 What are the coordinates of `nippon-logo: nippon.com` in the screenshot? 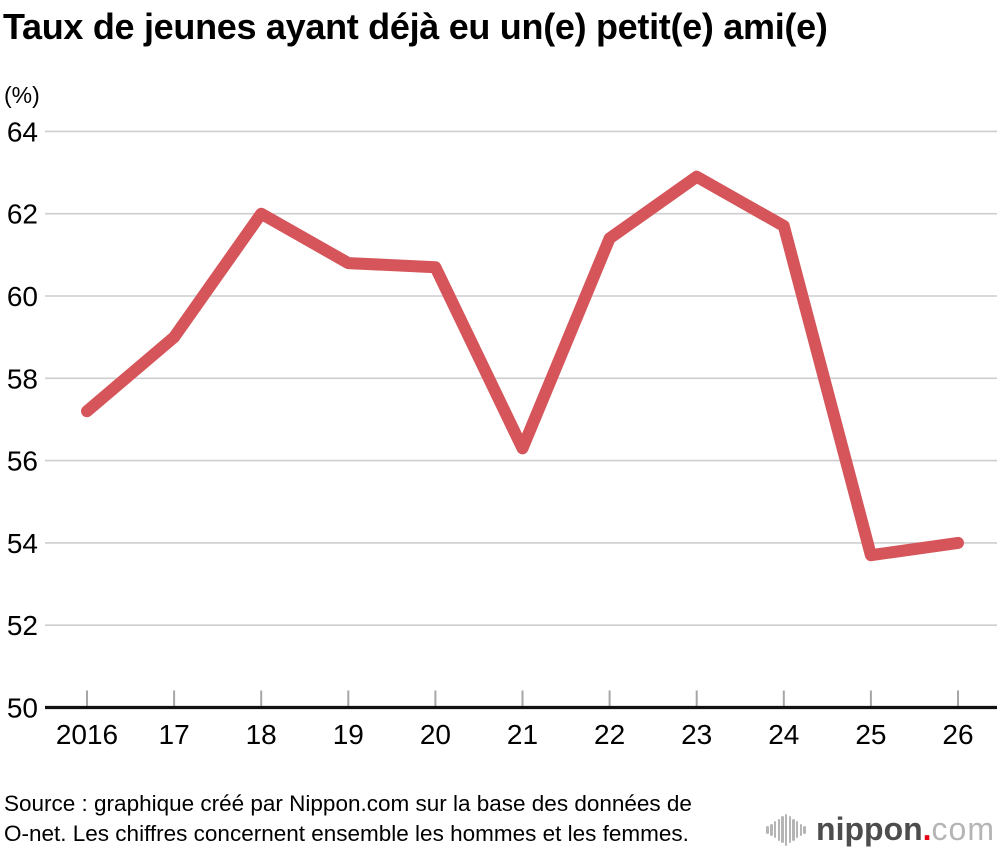 It's located at (880, 829).